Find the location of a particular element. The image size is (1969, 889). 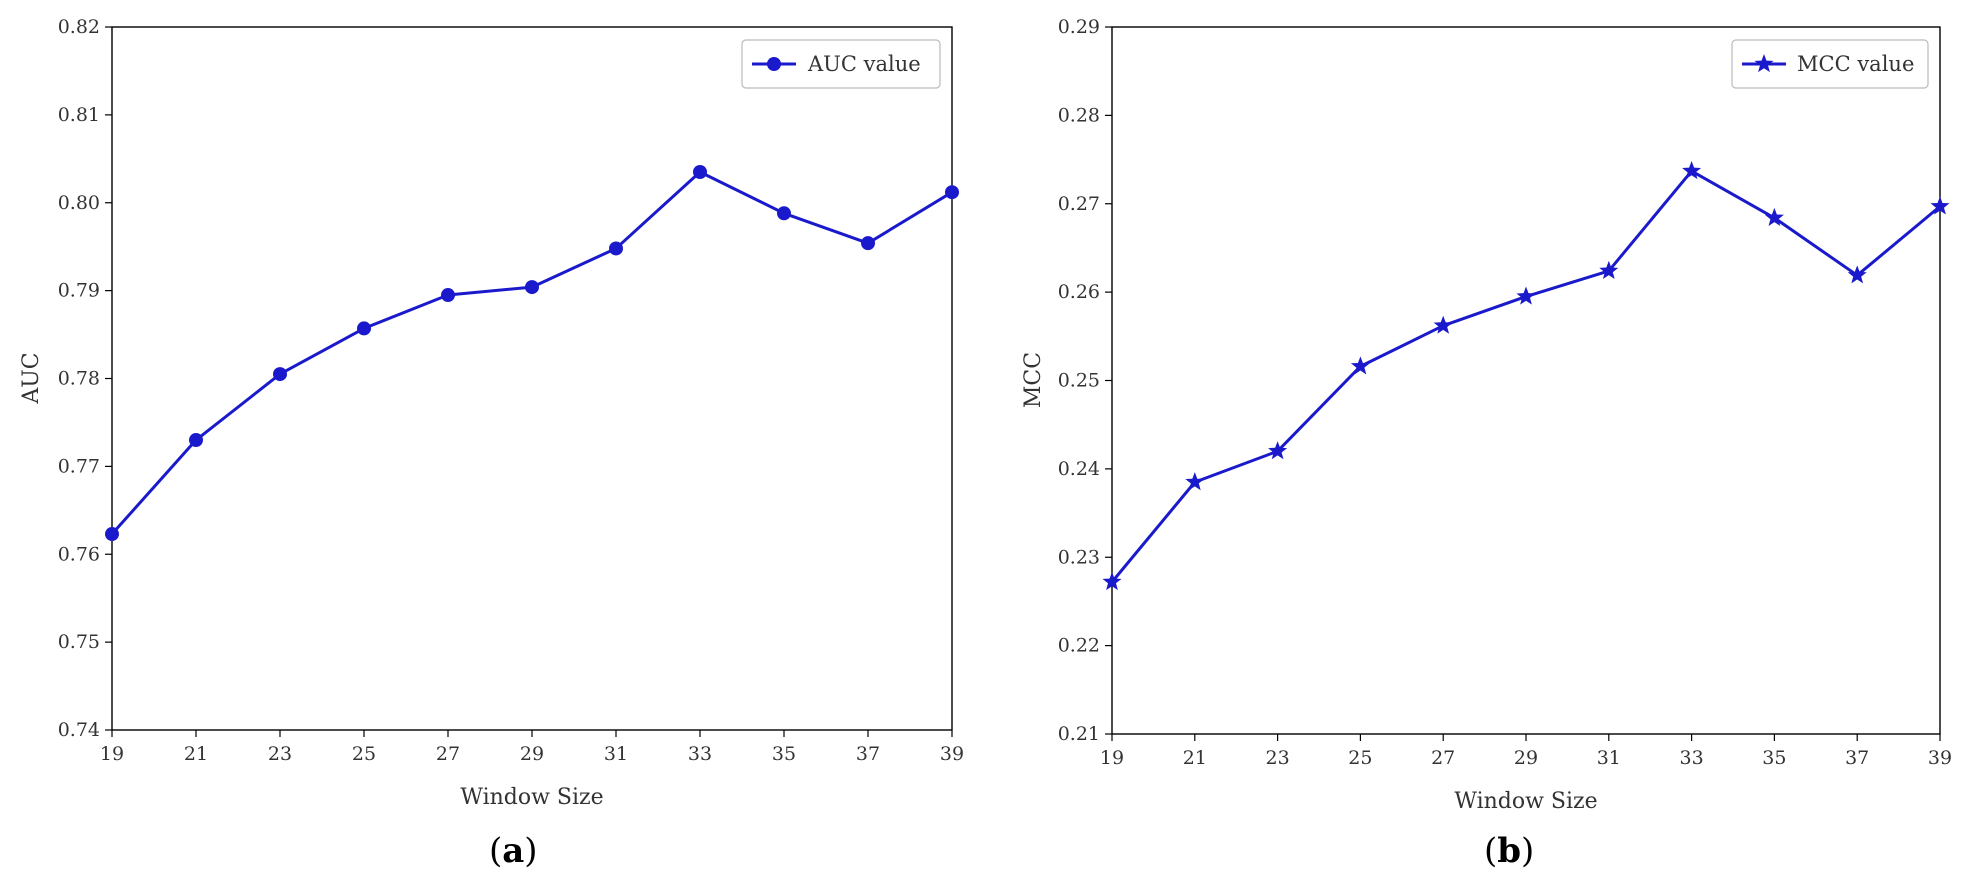

y-tick-label: 0.23 is located at coordinates (1079, 557).